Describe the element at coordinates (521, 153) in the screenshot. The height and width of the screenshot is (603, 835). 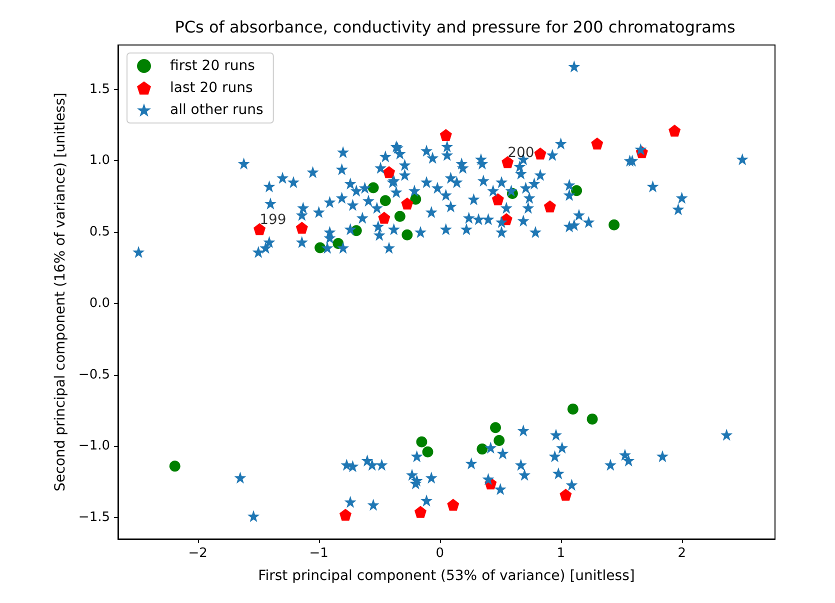
I see `annotation: 200` at that location.